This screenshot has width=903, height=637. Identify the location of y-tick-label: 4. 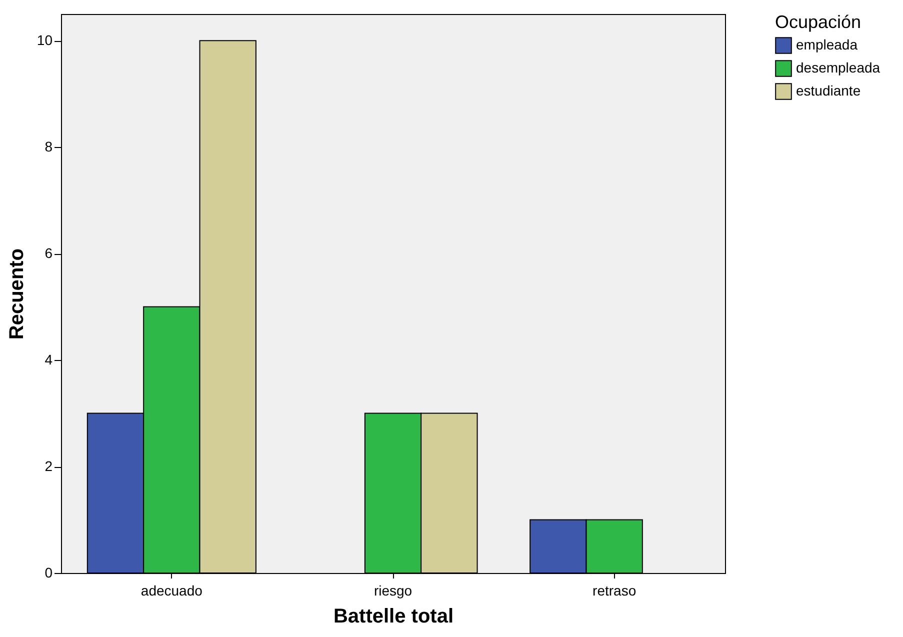
(48, 360).